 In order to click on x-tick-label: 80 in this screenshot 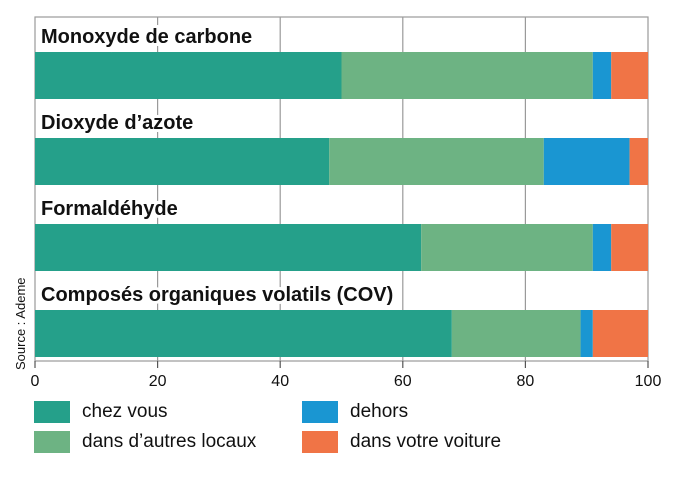, I will do `click(526, 381)`.